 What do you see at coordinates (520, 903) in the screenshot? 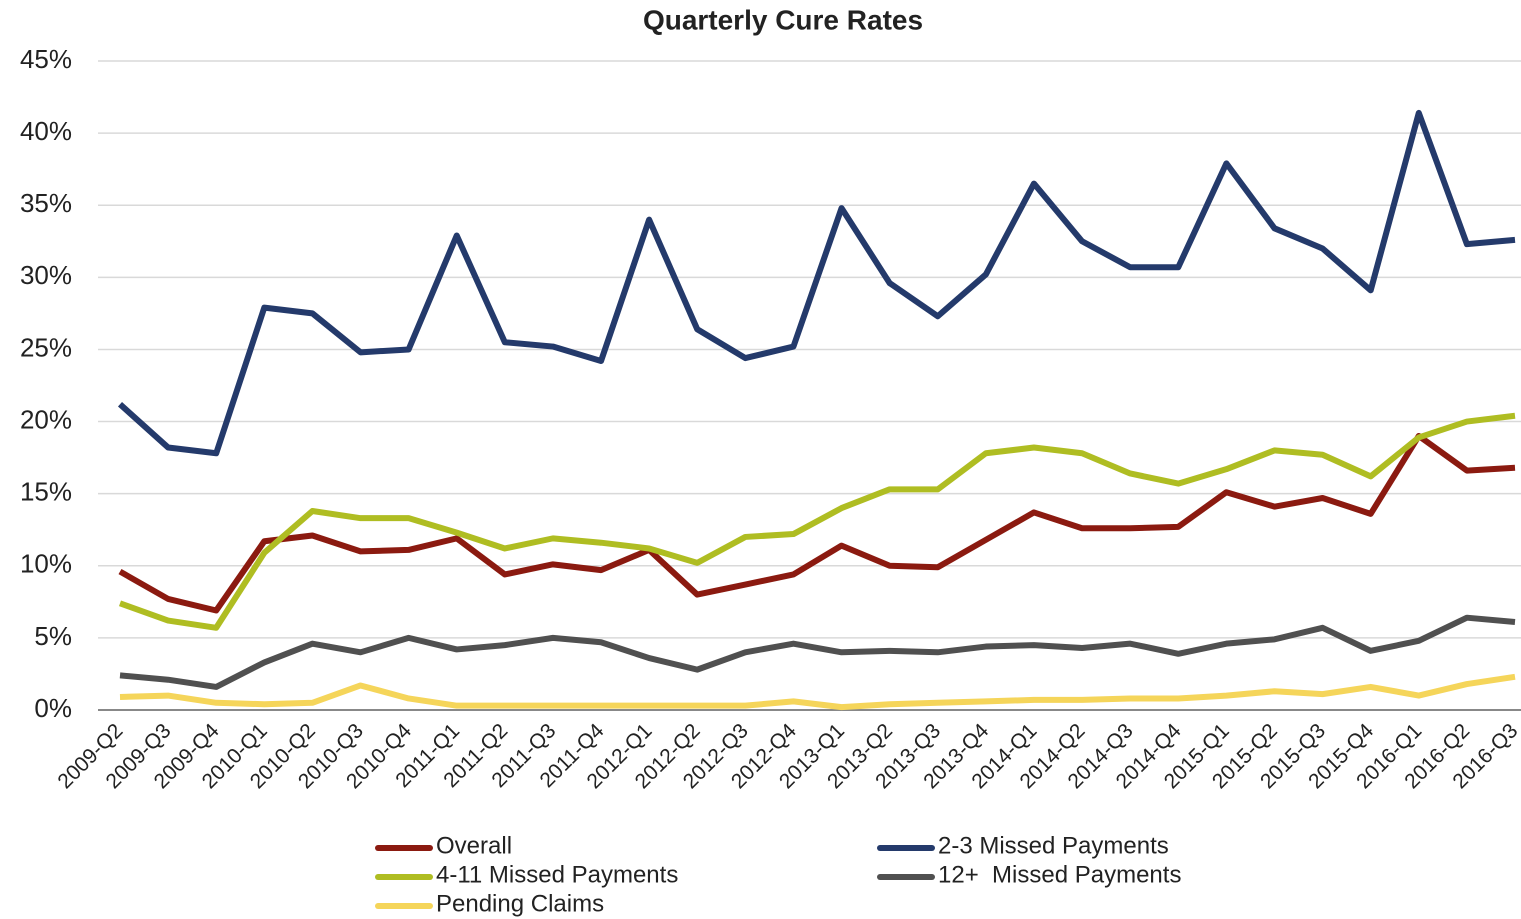
I see `legend-label: Pending Claims` at bounding box center [520, 903].